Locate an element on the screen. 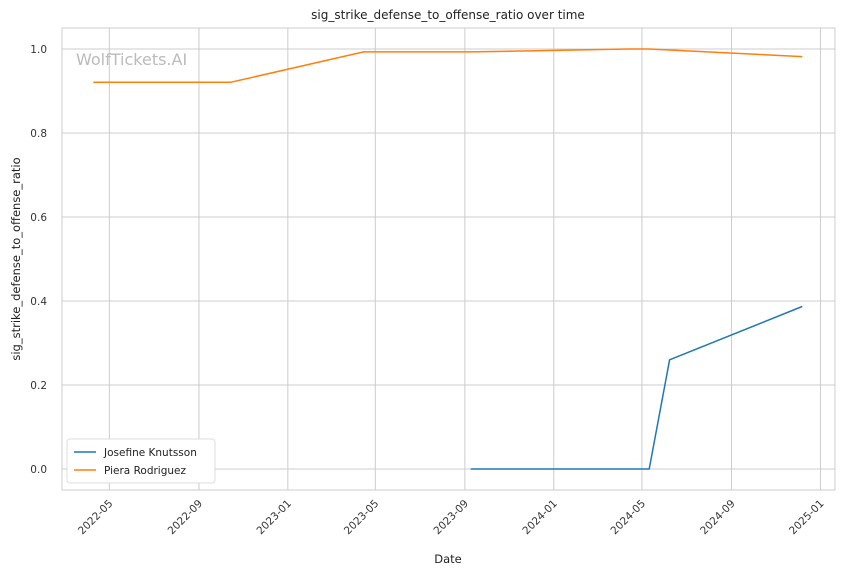 Image resolution: width=845 pixels, height=575 pixels. y-tick-label-3: 0.6 is located at coordinates (38, 218).